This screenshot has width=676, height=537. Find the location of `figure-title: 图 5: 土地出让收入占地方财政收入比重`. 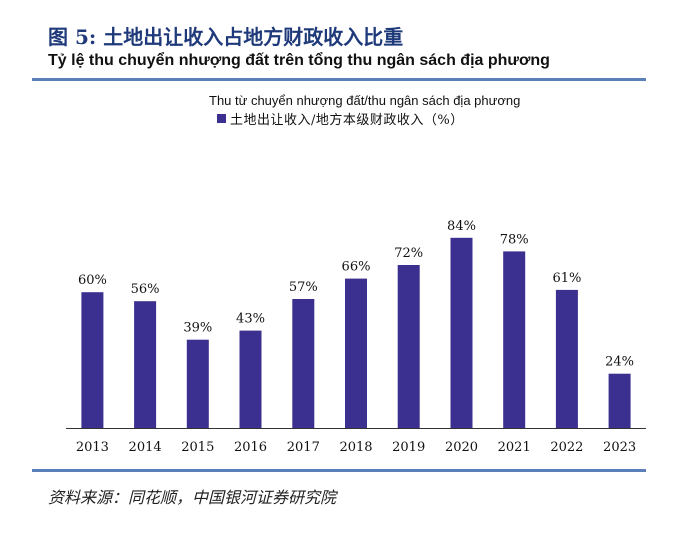

figure-title: 图 5: 土地出让收入占地方财政收入比重 is located at coordinates (226, 37).